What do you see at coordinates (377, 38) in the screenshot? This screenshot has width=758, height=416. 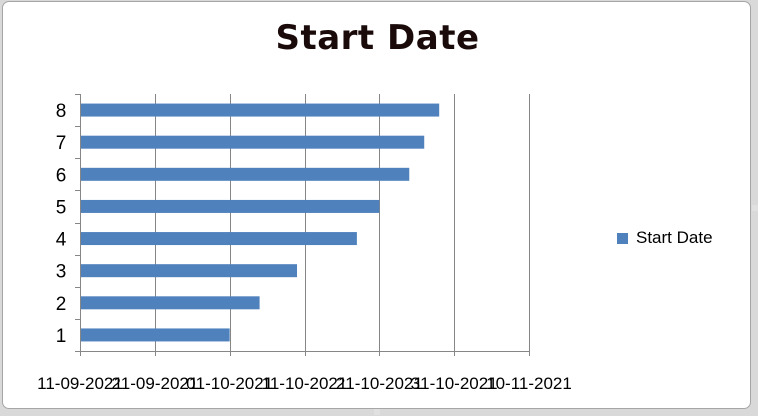 I see `chart-title: Start Date` at bounding box center [377, 38].